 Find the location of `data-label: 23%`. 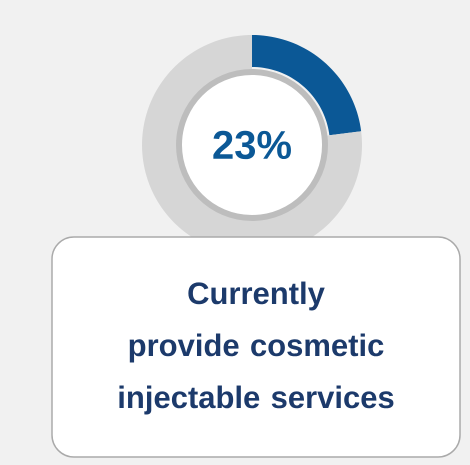

data-label: 23% is located at coordinates (252, 145).